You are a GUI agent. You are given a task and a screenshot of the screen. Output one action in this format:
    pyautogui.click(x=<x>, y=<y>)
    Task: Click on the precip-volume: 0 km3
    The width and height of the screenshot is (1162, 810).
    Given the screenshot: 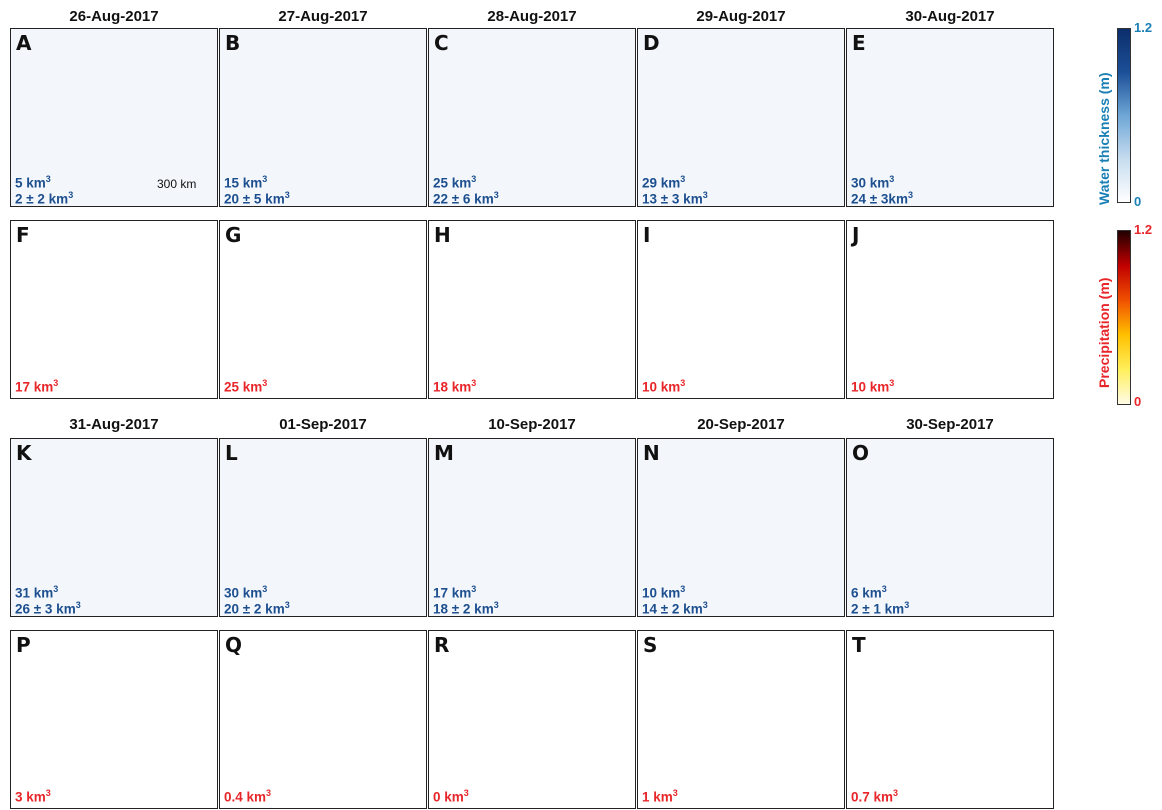 What is the action you would take?
    pyautogui.click(x=451, y=796)
    